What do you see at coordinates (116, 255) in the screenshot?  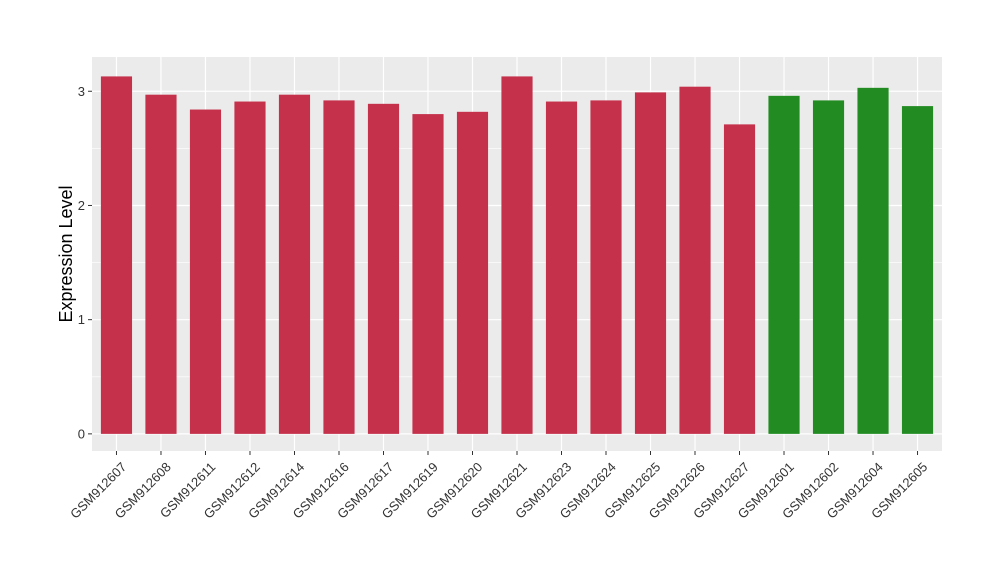 I see `bar-GSM912607` at bounding box center [116, 255].